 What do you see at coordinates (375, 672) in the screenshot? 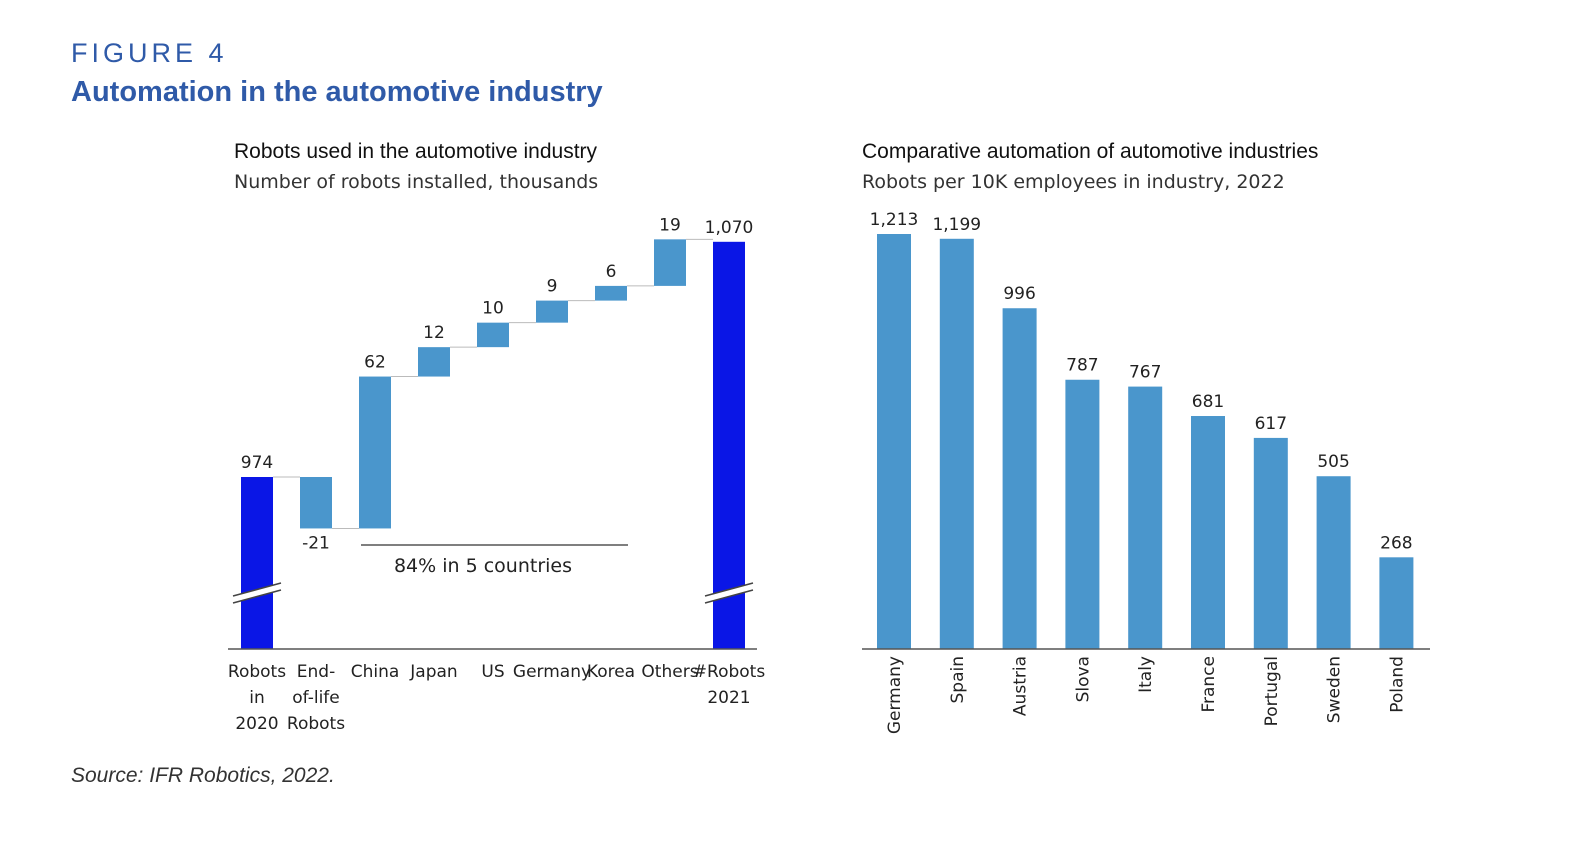
I see `waterfall-category-label-2-0: China` at bounding box center [375, 672].